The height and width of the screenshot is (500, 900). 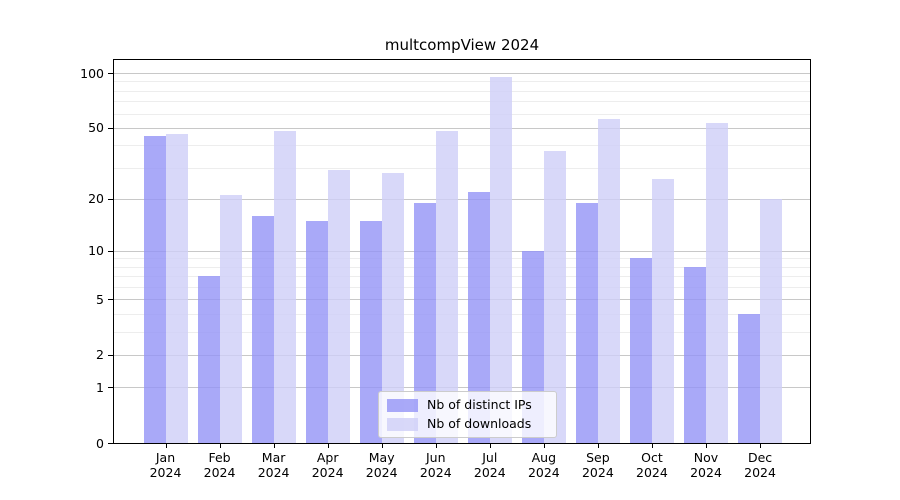 I want to click on legend-item-downloads: Nb of downloads, so click(x=467, y=424).